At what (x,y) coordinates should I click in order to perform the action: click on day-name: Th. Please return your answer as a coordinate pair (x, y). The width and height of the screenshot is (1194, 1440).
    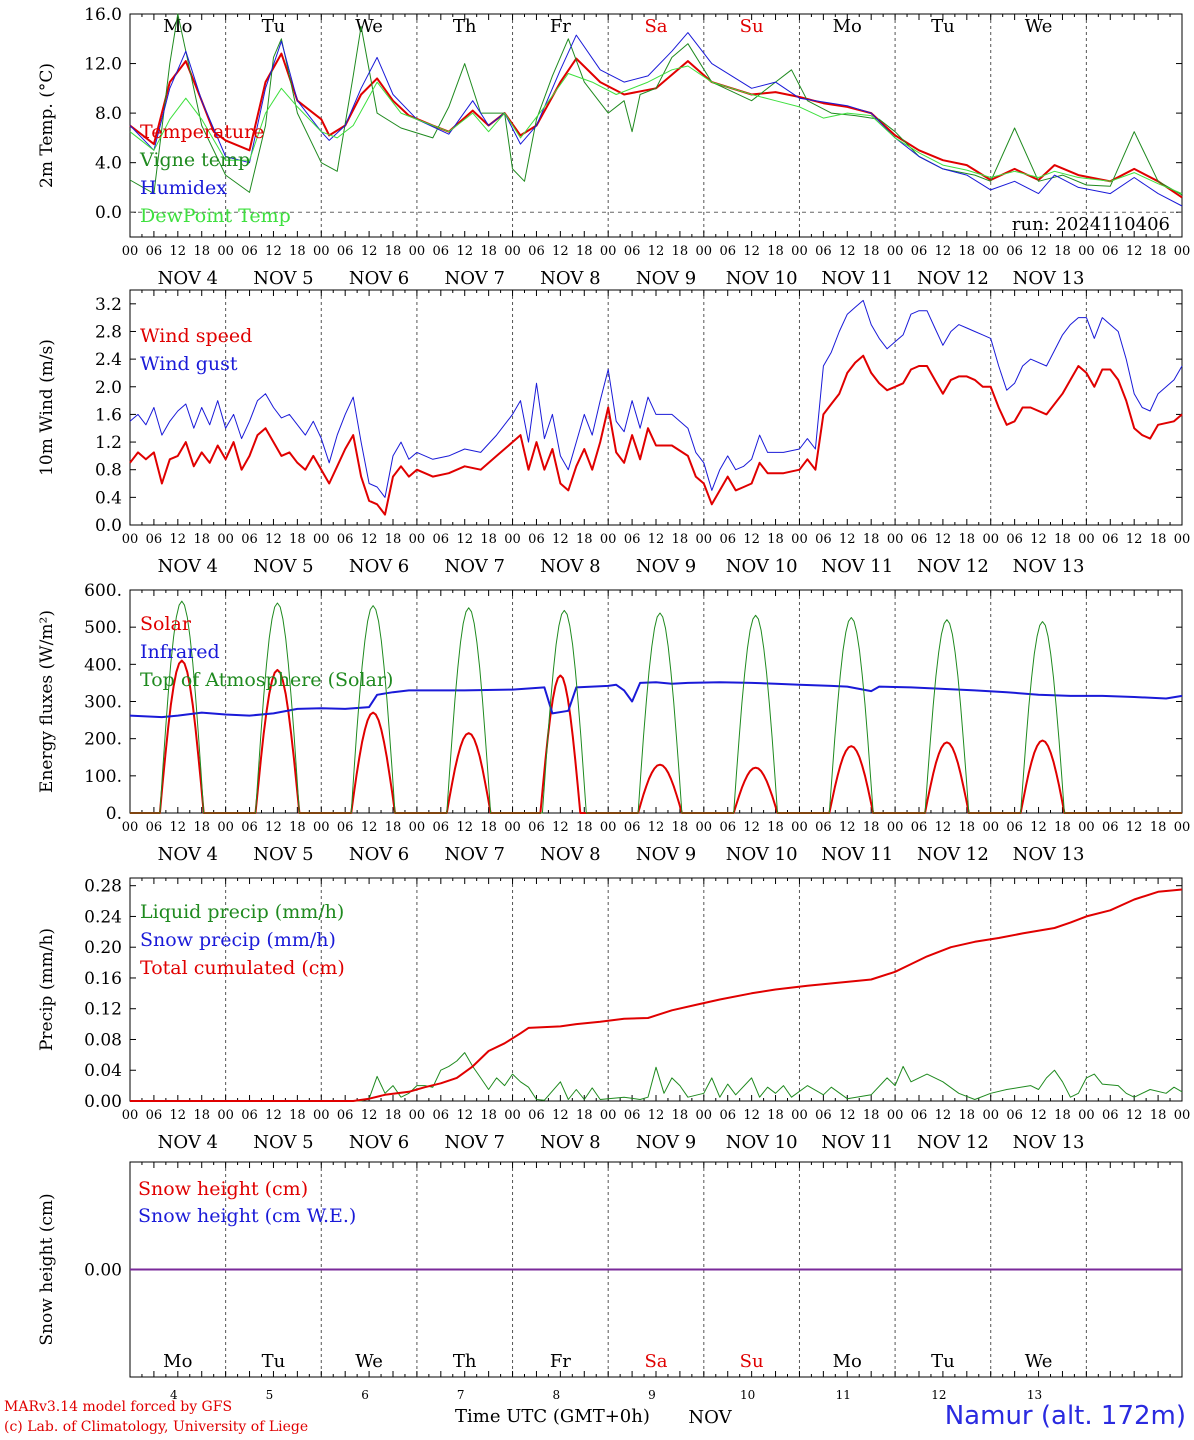
    Looking at the image, I should click on (465, 26).